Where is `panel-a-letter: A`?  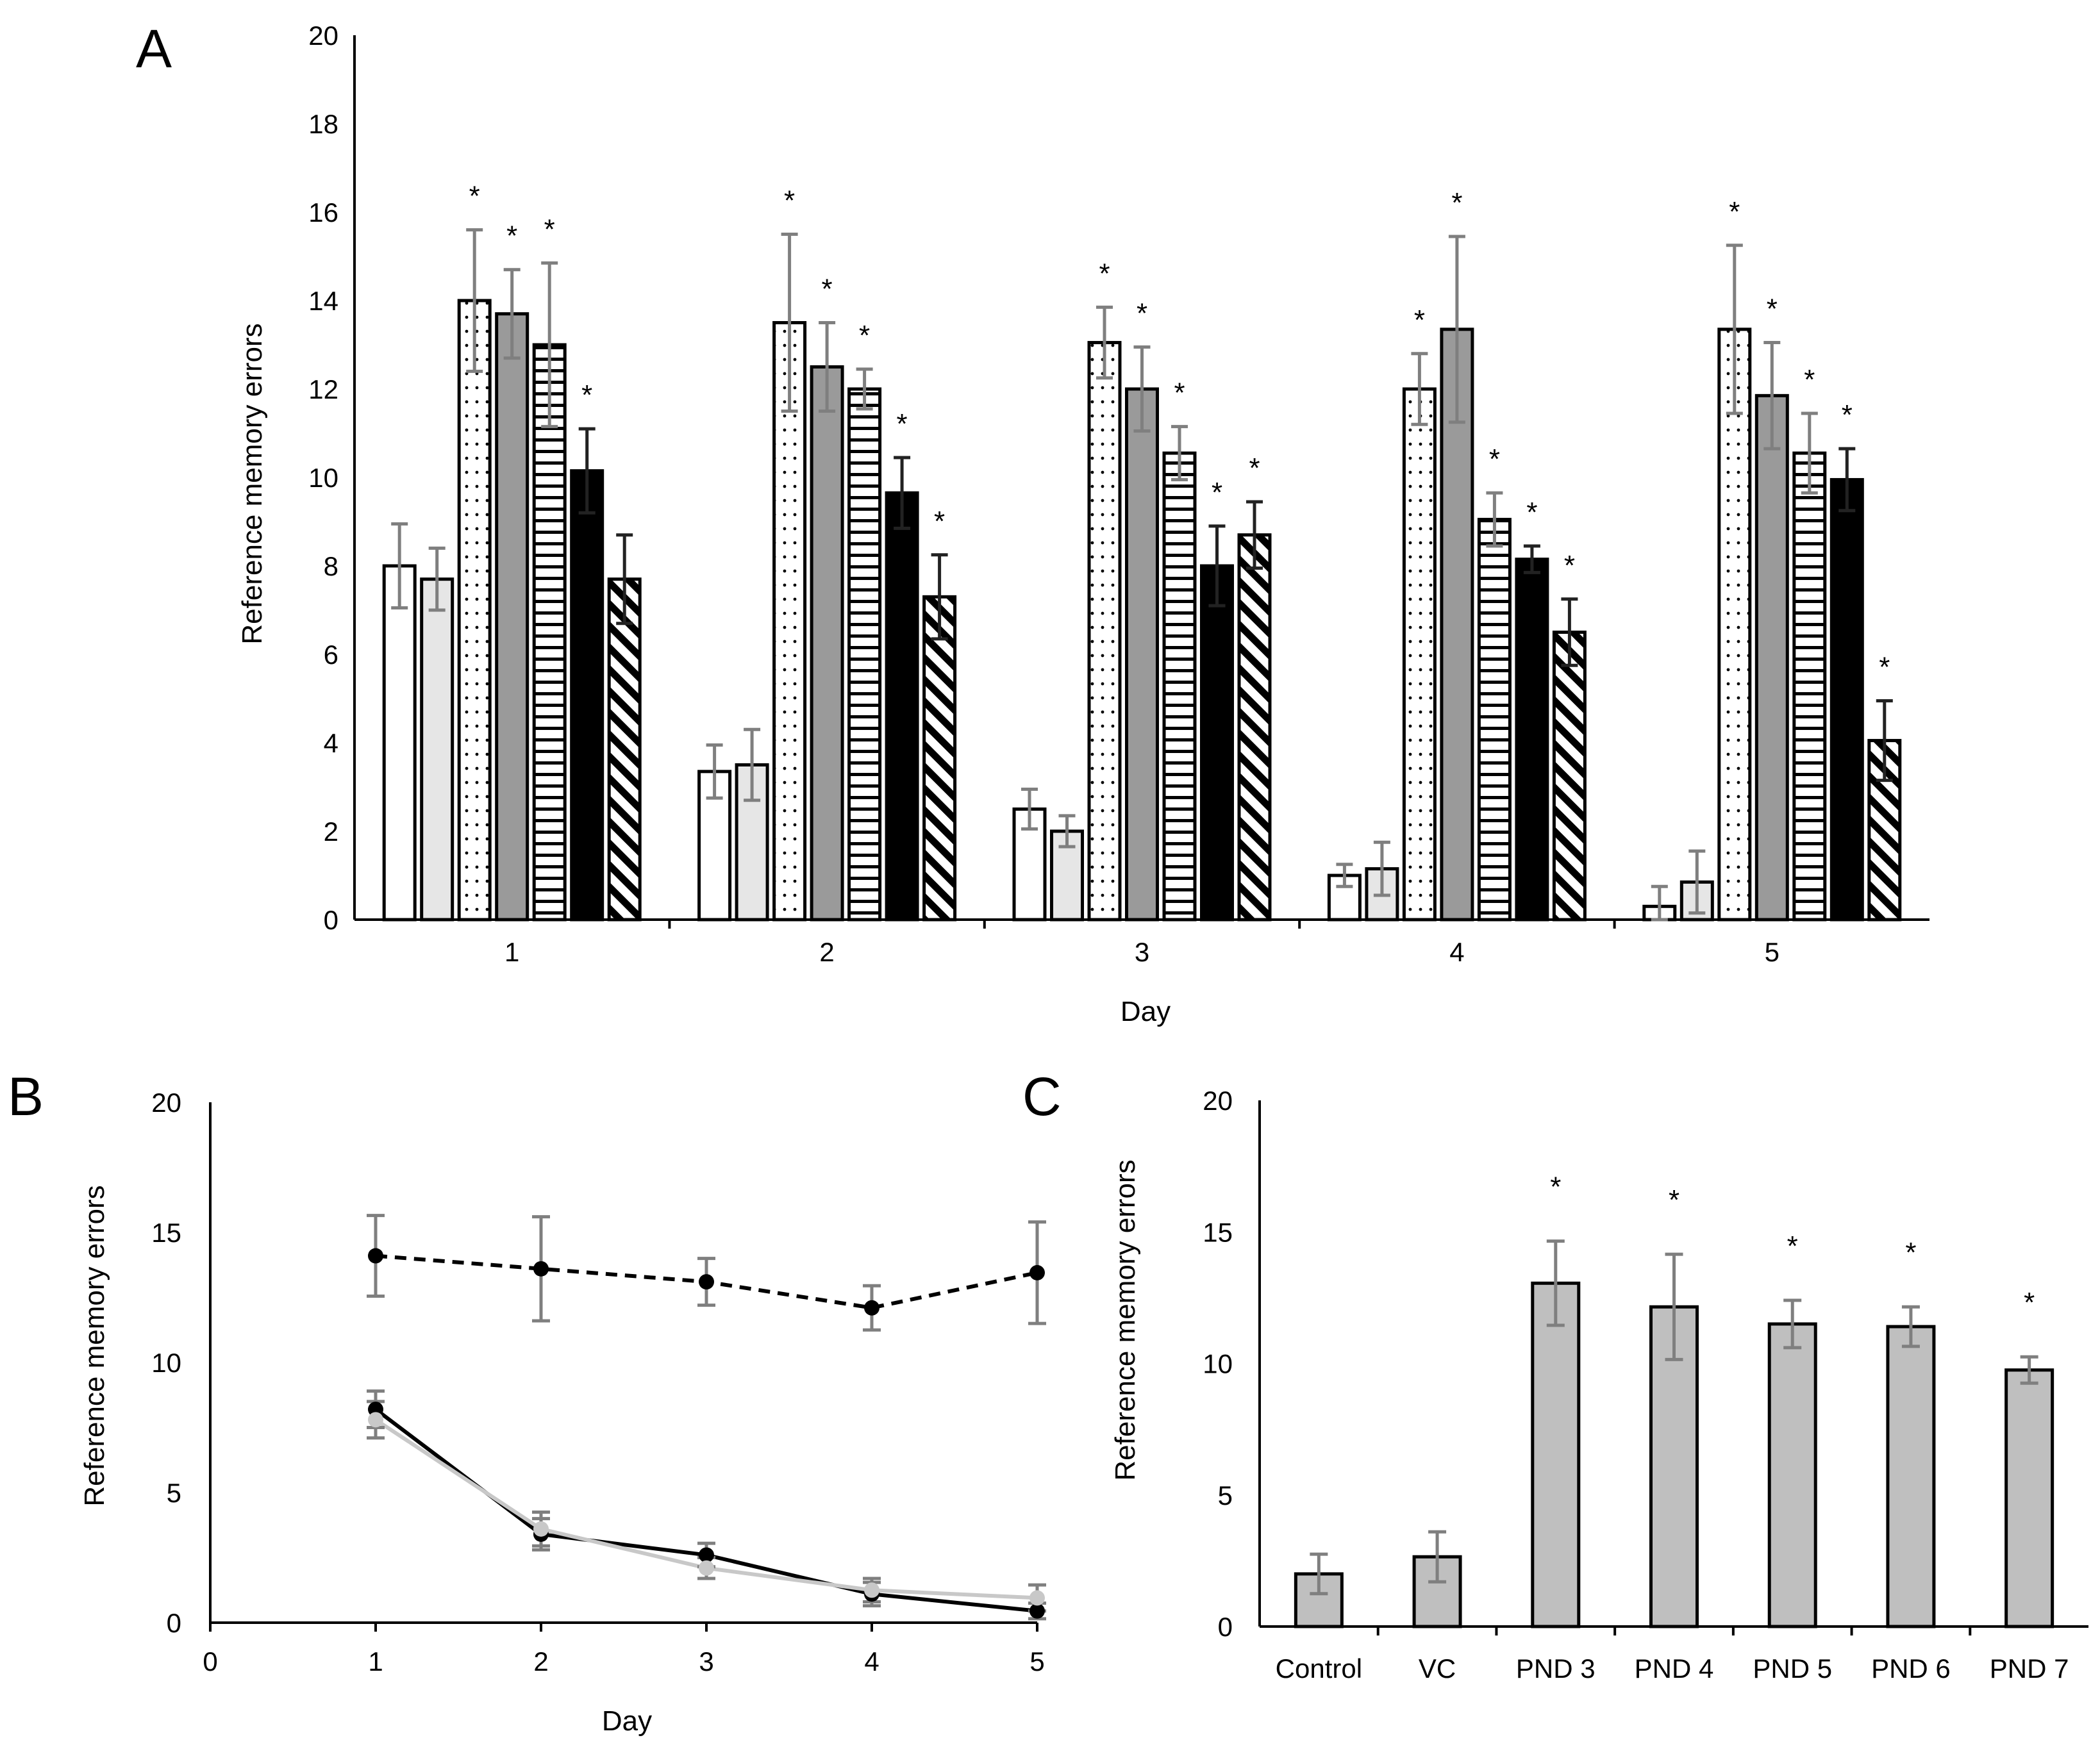 panel-a-letter: A is located at coordinates (154, 49).